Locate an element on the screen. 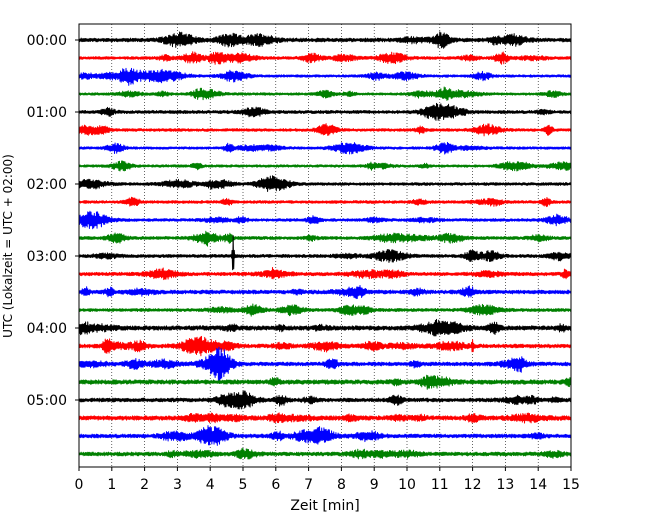 This screenshot has width=650, height=520. x-tick-label: 11 is located at coordinates (440, 485).